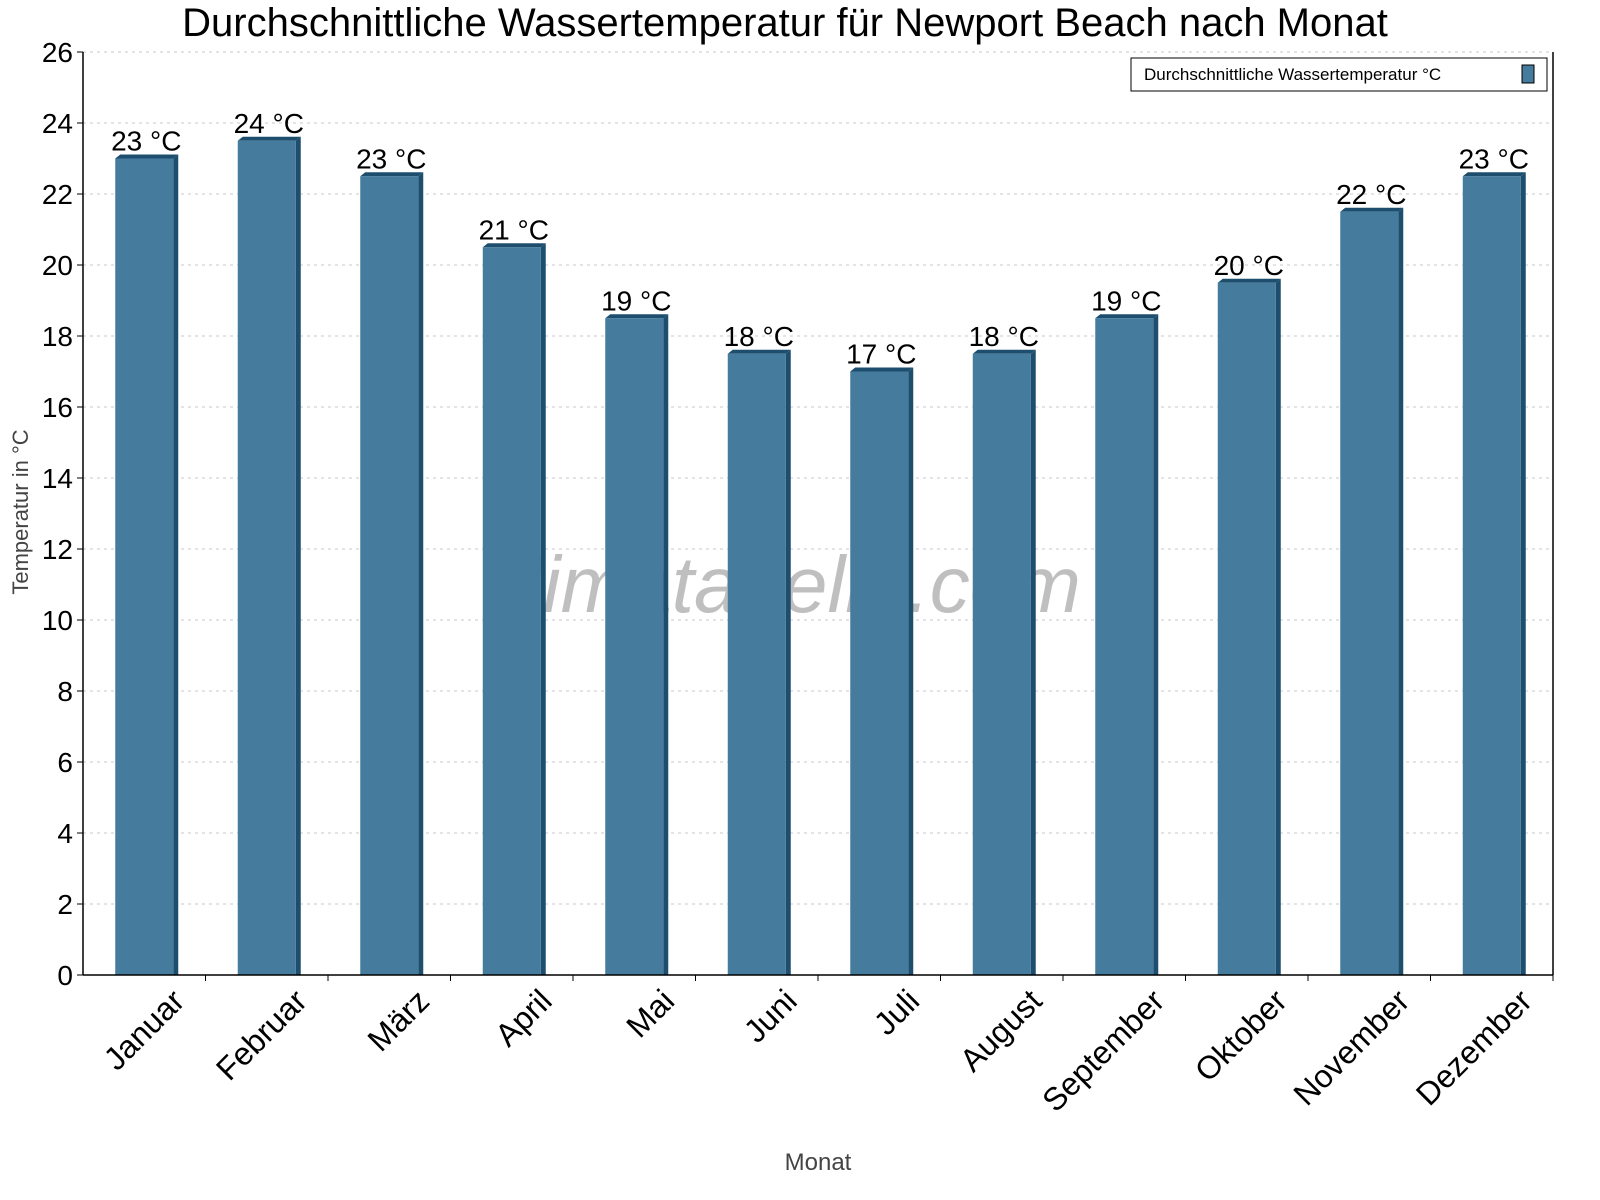  I want to click on x-tick-label: Dezember, so click(1474, 1047).